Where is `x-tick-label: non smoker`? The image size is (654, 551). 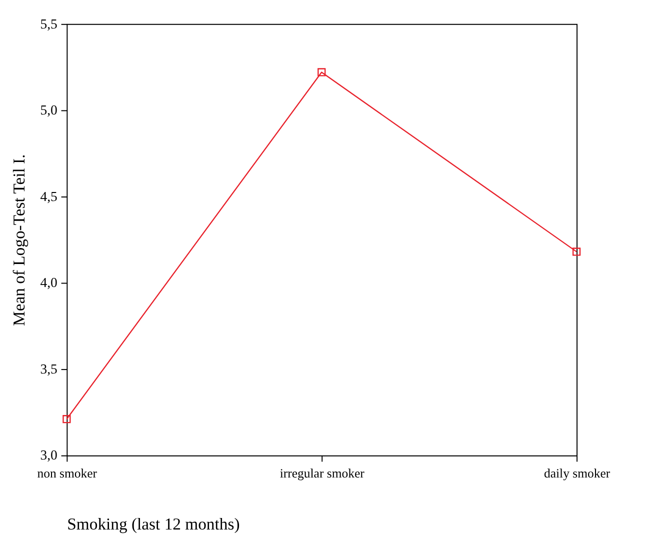 x-tick-label: non smoker is located at coordinates (67, 473).